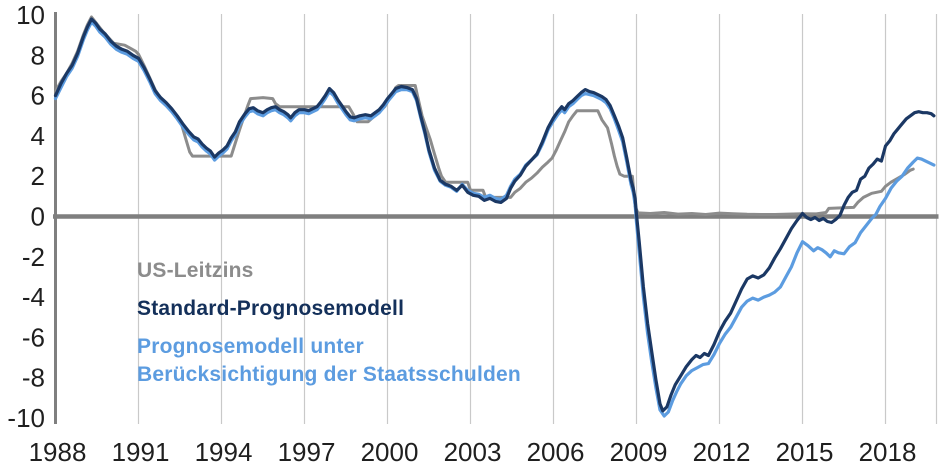 Image resolution: width=940 pixels, height=472 pixels. I want to click on x-tick-label-1988: 1988, so click(58, 452).